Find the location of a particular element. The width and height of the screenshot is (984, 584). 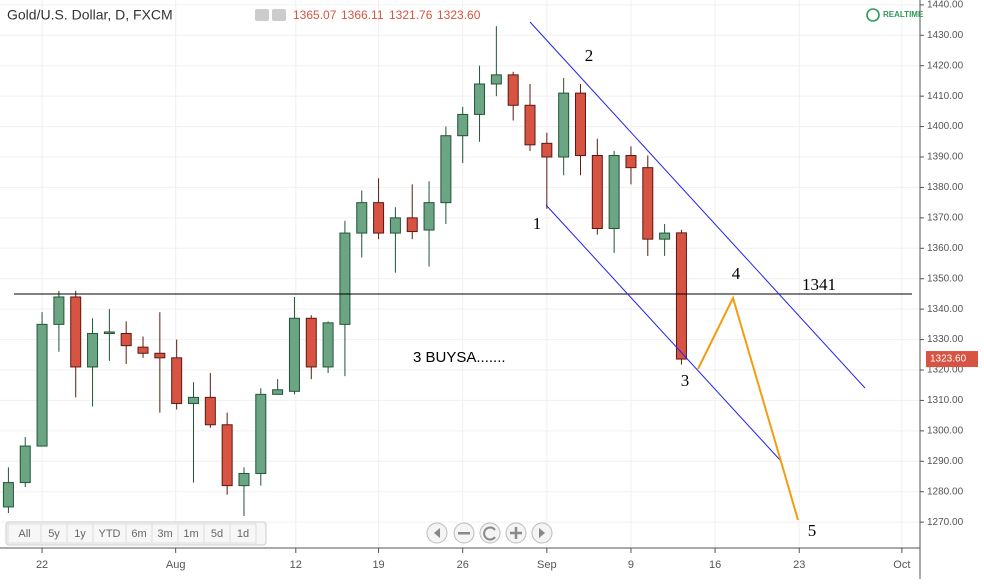

last-price-box is located at coordinates (952, 359).